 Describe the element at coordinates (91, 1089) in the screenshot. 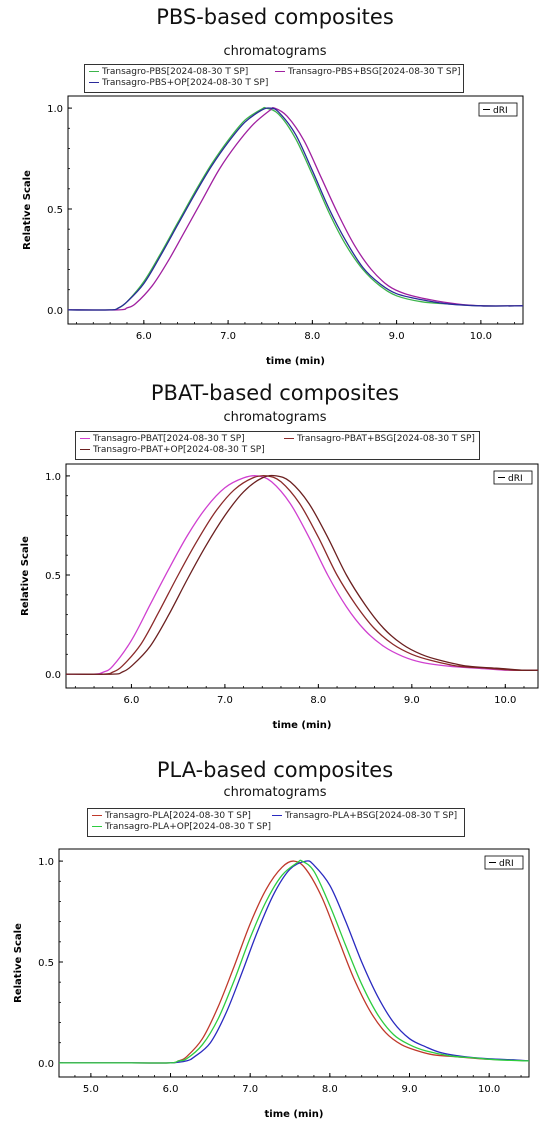

I see `x-tick-label: 5.0` at that location.